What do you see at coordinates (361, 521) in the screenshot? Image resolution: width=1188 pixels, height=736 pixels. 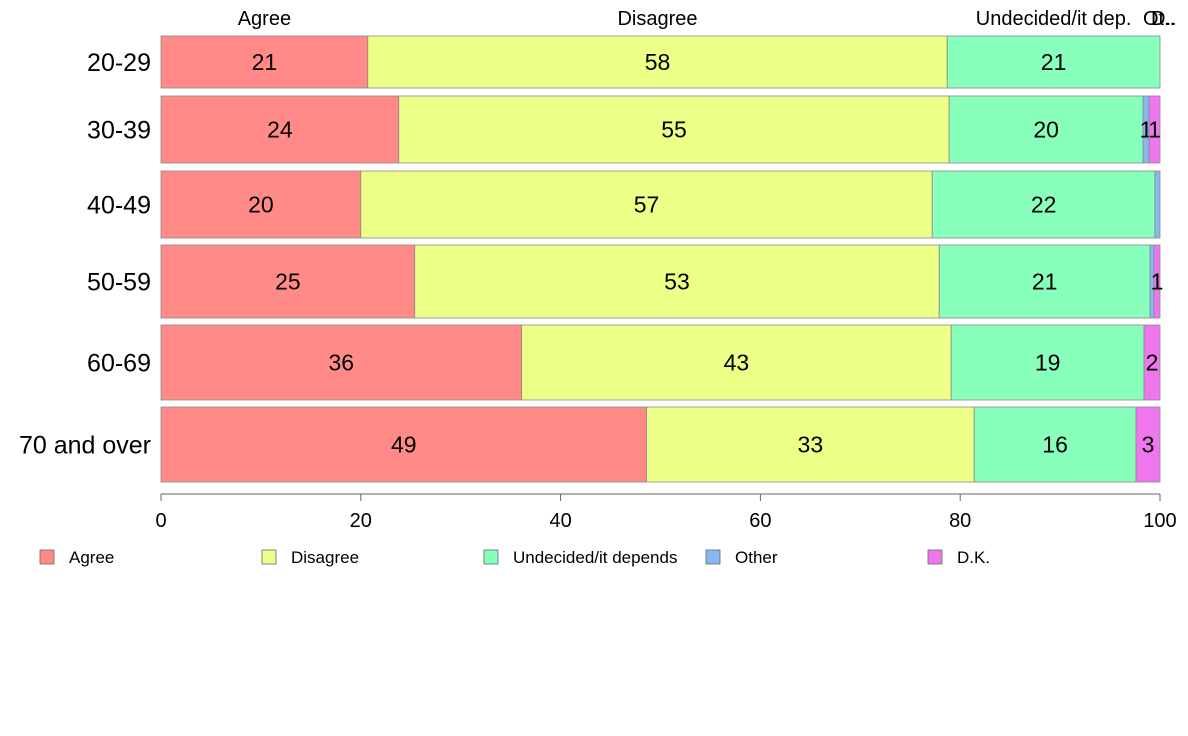 I see `x-tick-label: 20` at bounding box center [361, 521].